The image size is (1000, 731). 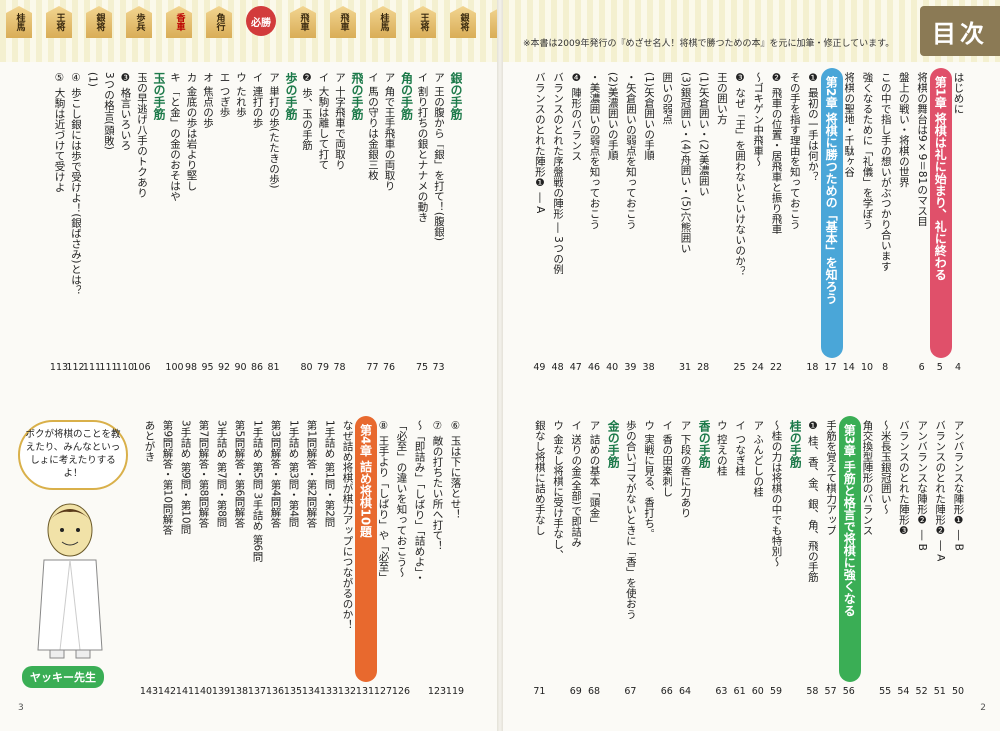 I want to click on toc-entry: 銀なし将棋に詰め手なし, so click(x=539, y=478).